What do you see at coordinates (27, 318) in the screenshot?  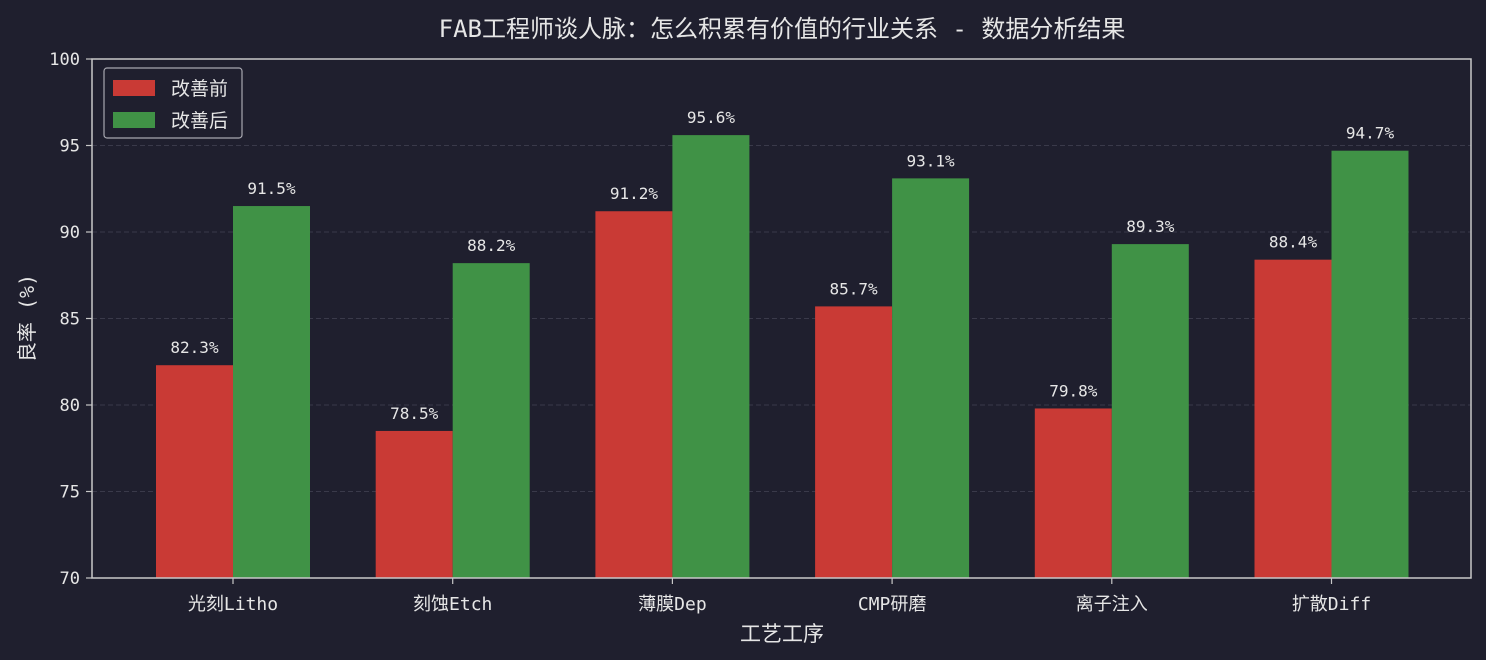 I see `y-axis-label: 良率 (%)` at bounding box center [27, 318].